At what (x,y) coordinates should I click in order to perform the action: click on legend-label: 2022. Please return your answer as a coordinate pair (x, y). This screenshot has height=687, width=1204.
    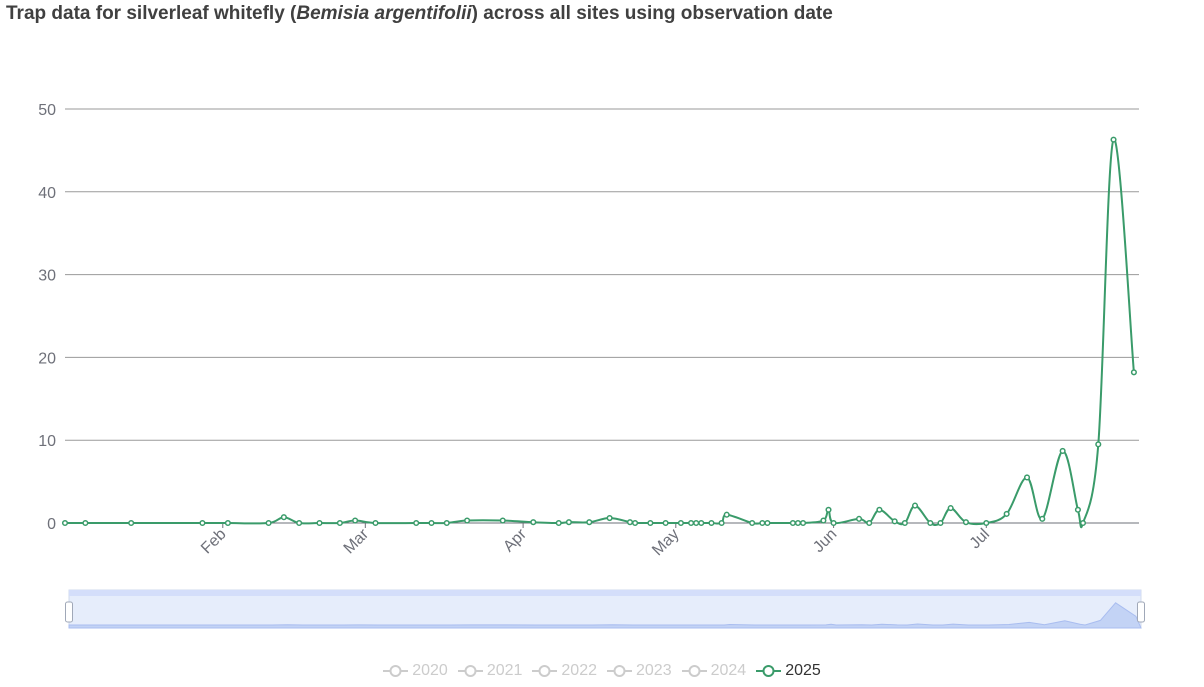
    Looking at the image, I should click on (579, 670).